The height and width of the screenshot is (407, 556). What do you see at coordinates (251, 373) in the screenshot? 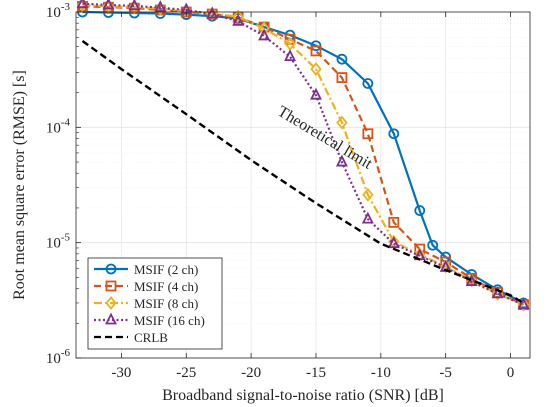
I see `x-tick-label: -20` at bounding box center [251, 373].